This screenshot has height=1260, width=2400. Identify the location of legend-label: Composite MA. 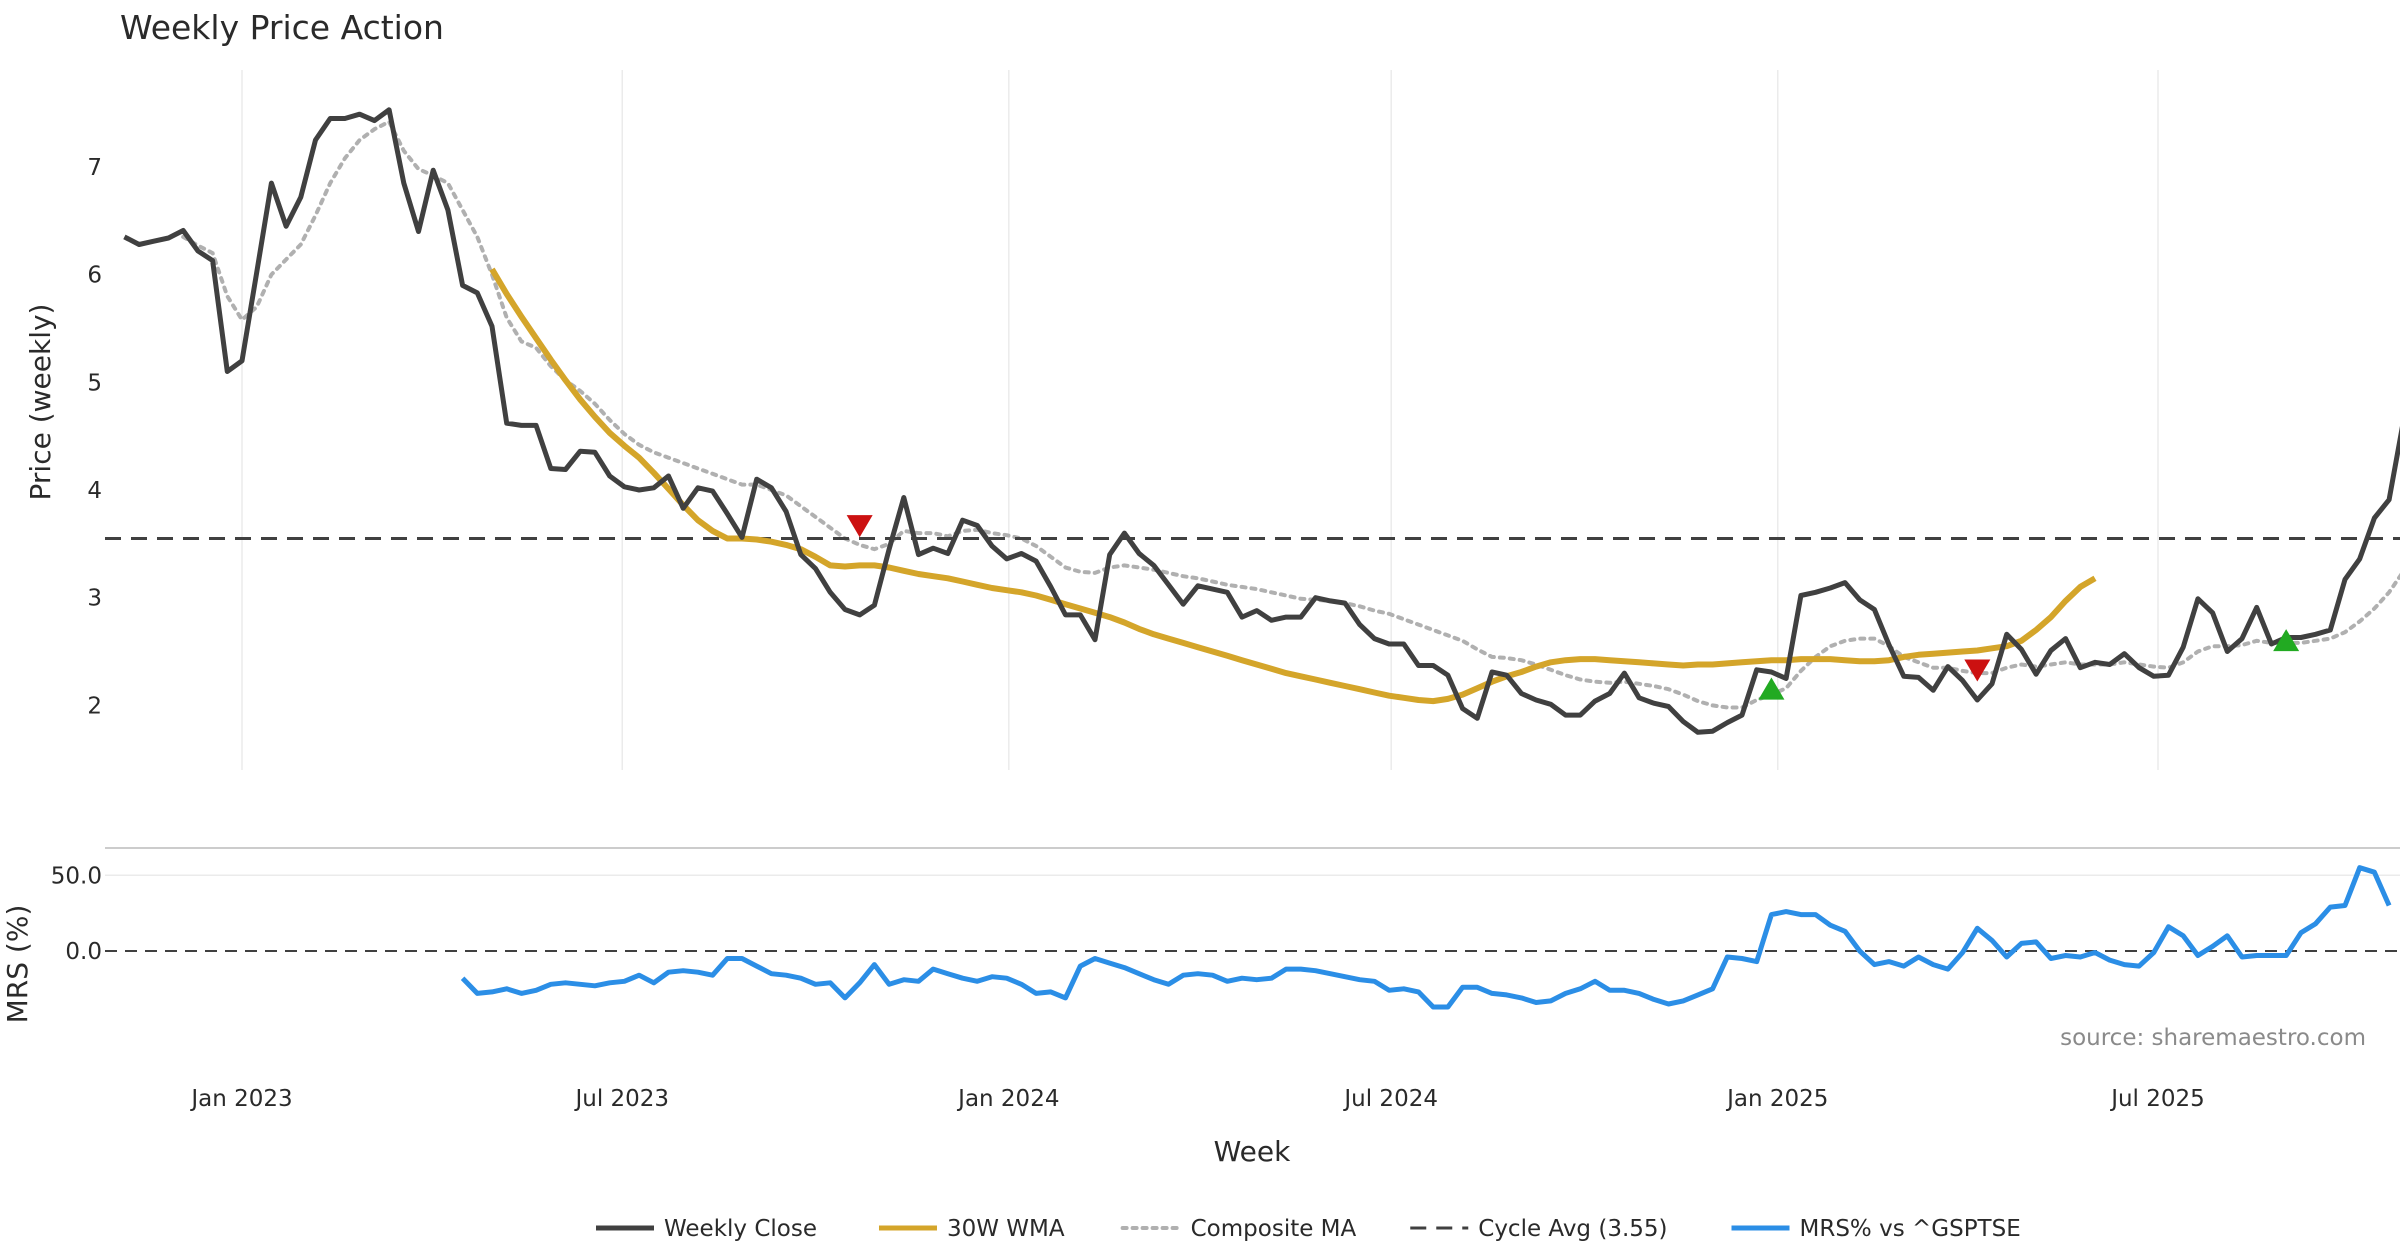
(1274, 1229).